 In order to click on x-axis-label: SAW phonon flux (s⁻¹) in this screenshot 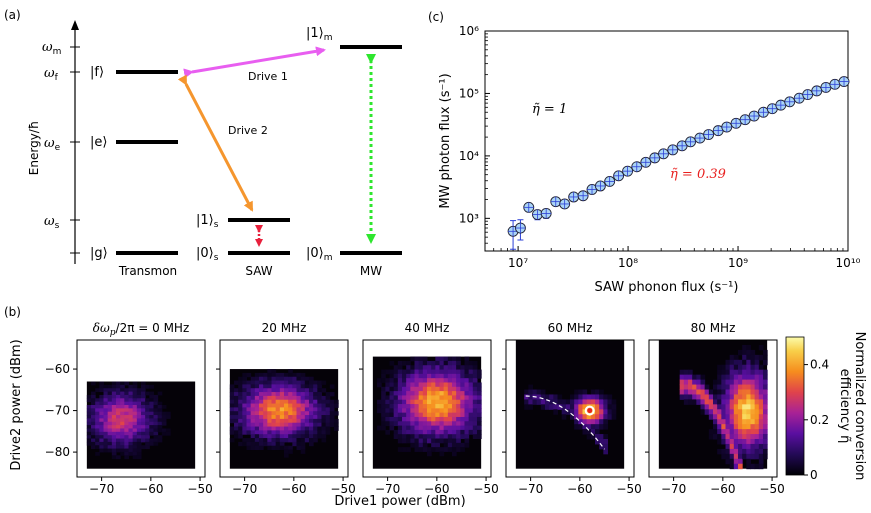, I will do `click(667, 287)`.